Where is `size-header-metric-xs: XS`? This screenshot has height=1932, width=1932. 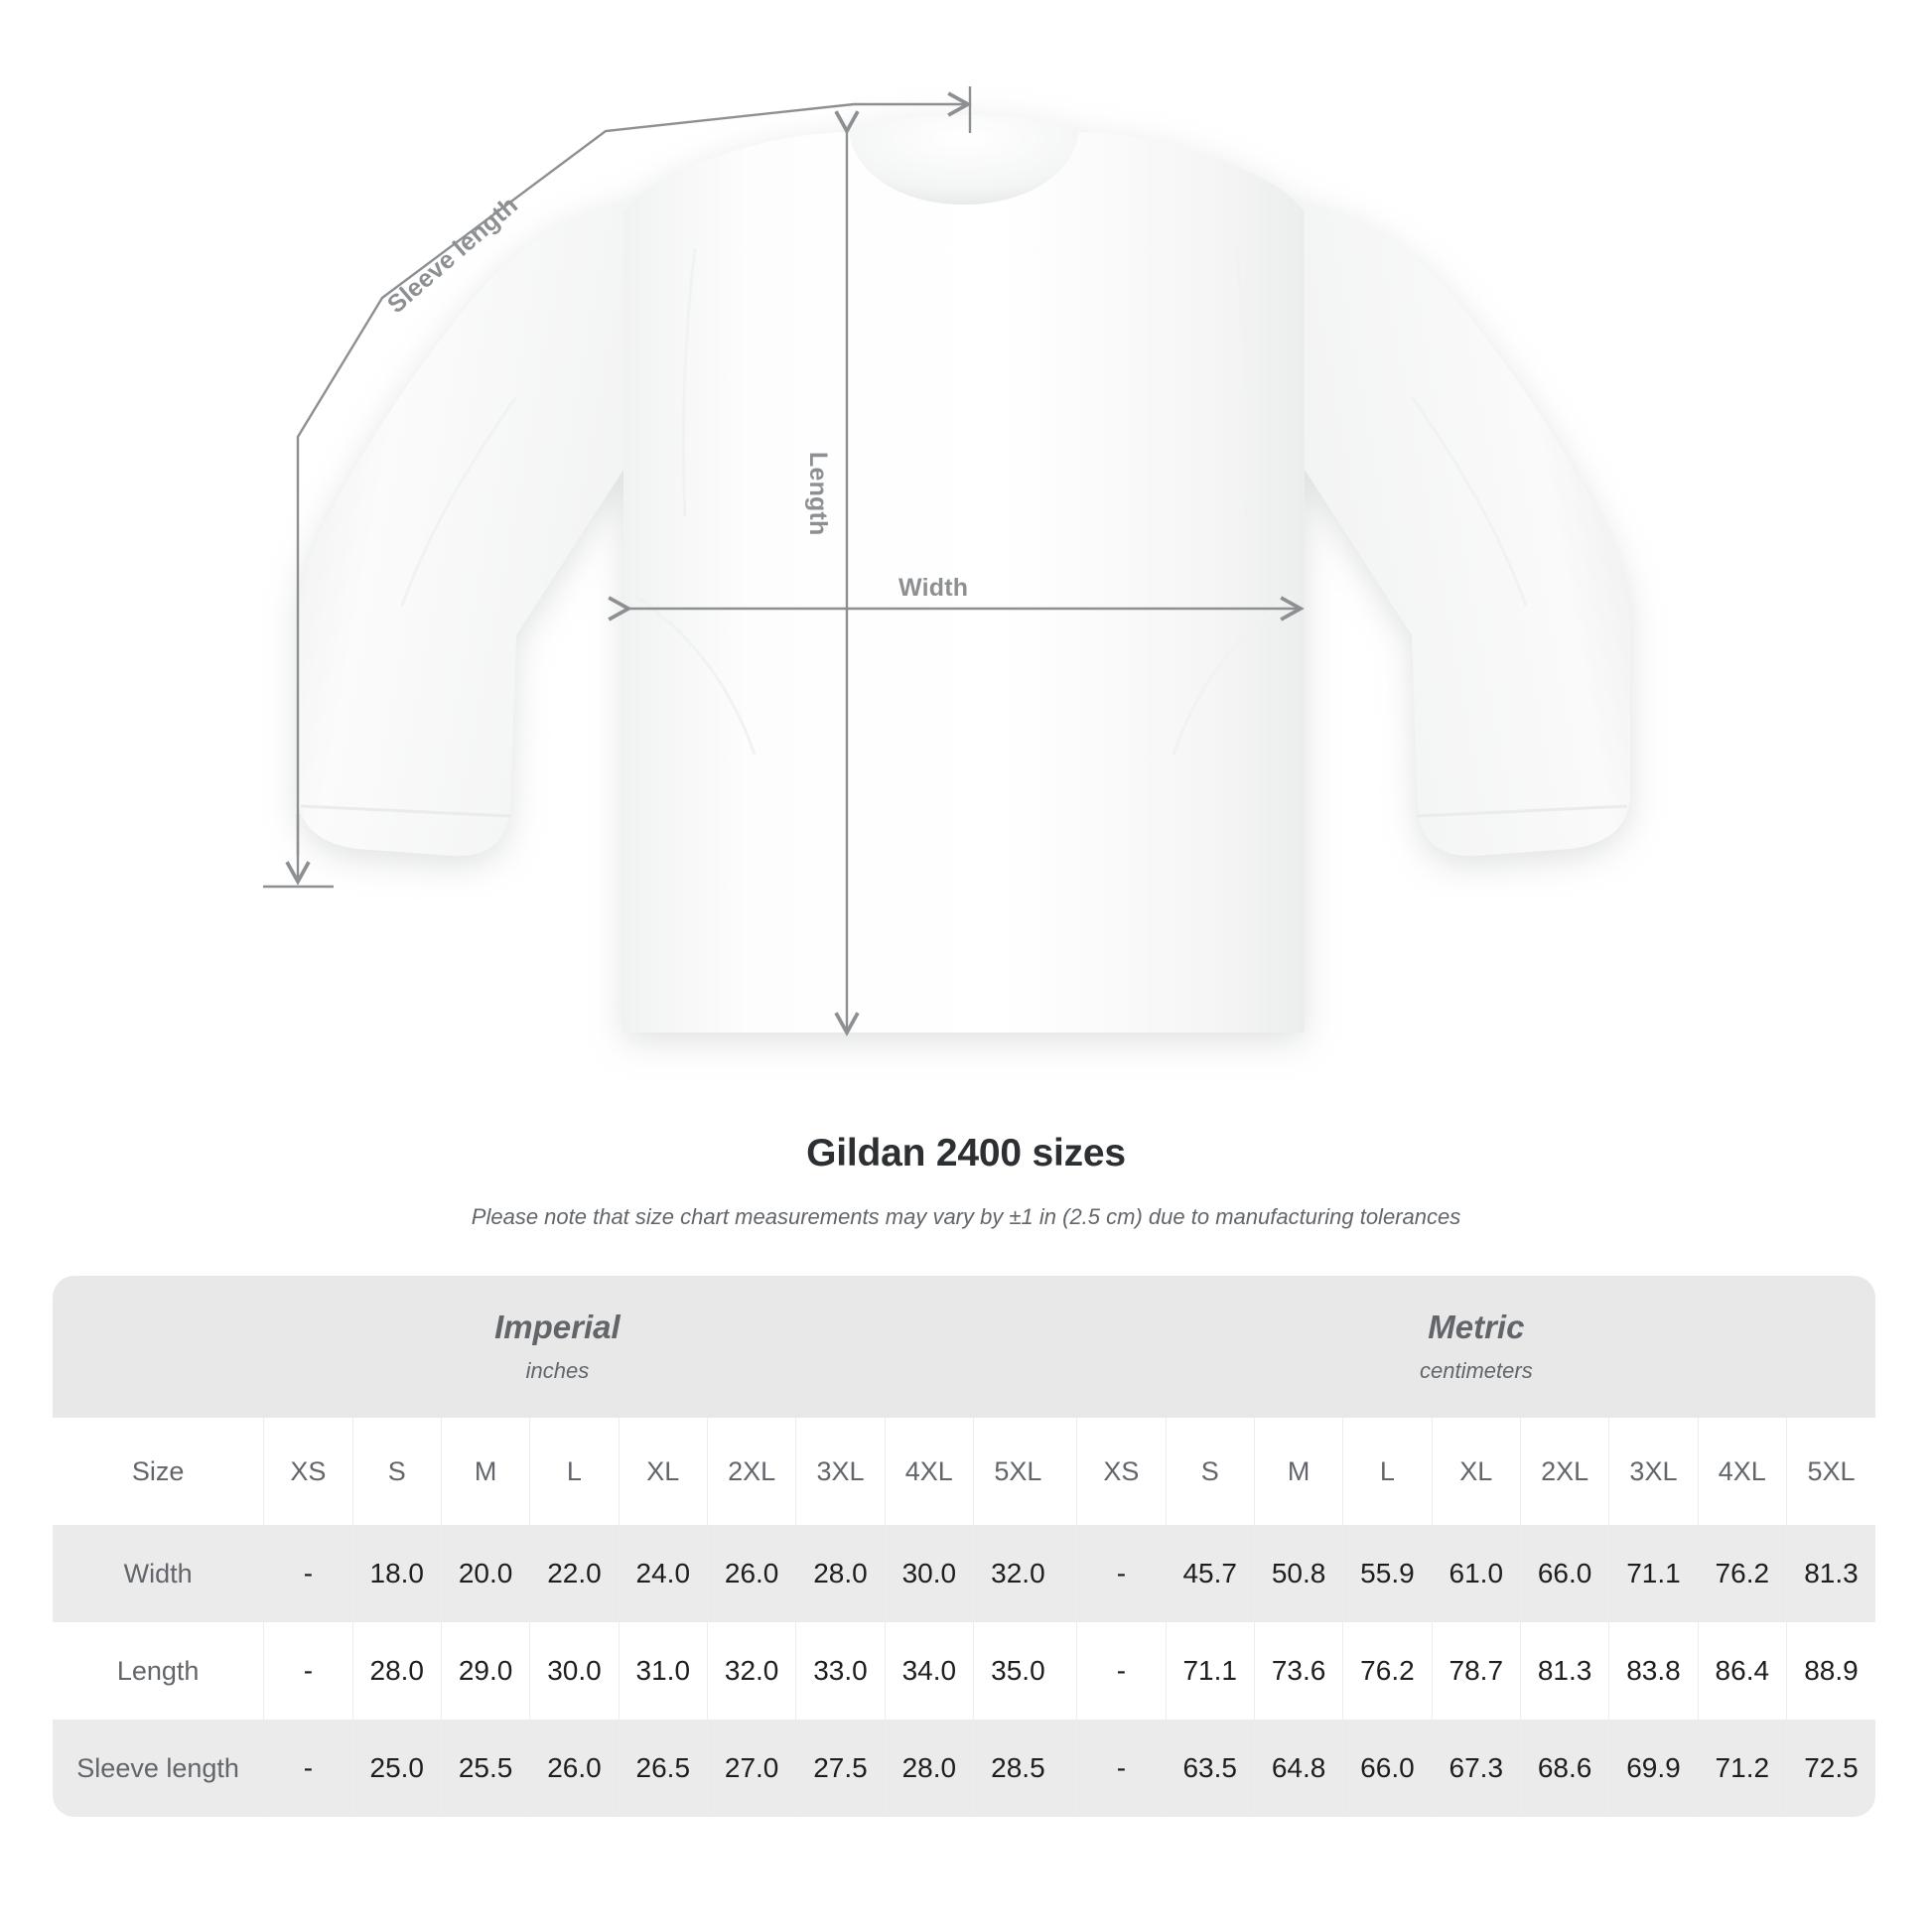 size-header-metric-xs: XS is located at coordinates (1122, 1472).